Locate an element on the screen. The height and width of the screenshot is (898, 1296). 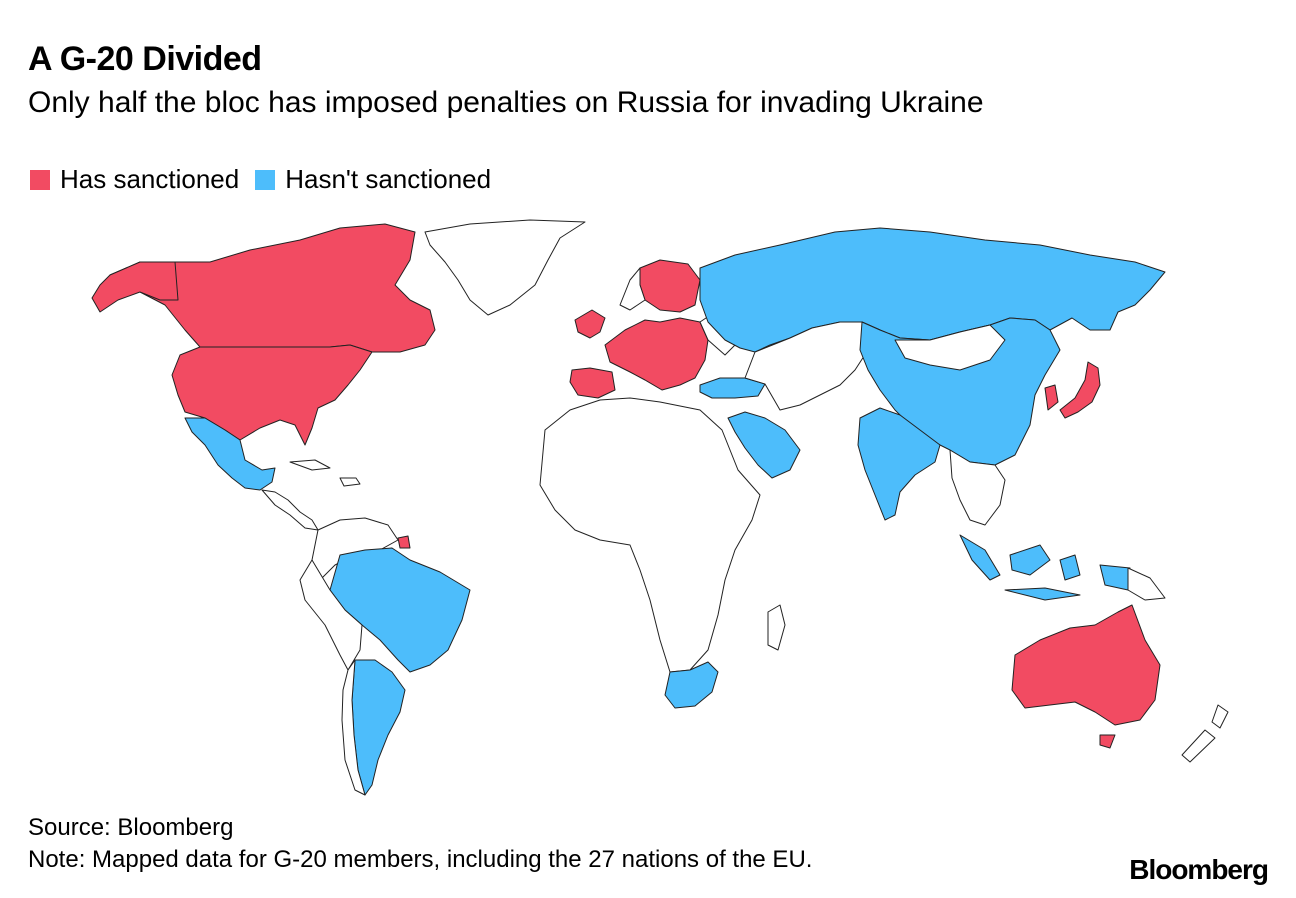
country-south-africa is located at coordinates (691, 685).